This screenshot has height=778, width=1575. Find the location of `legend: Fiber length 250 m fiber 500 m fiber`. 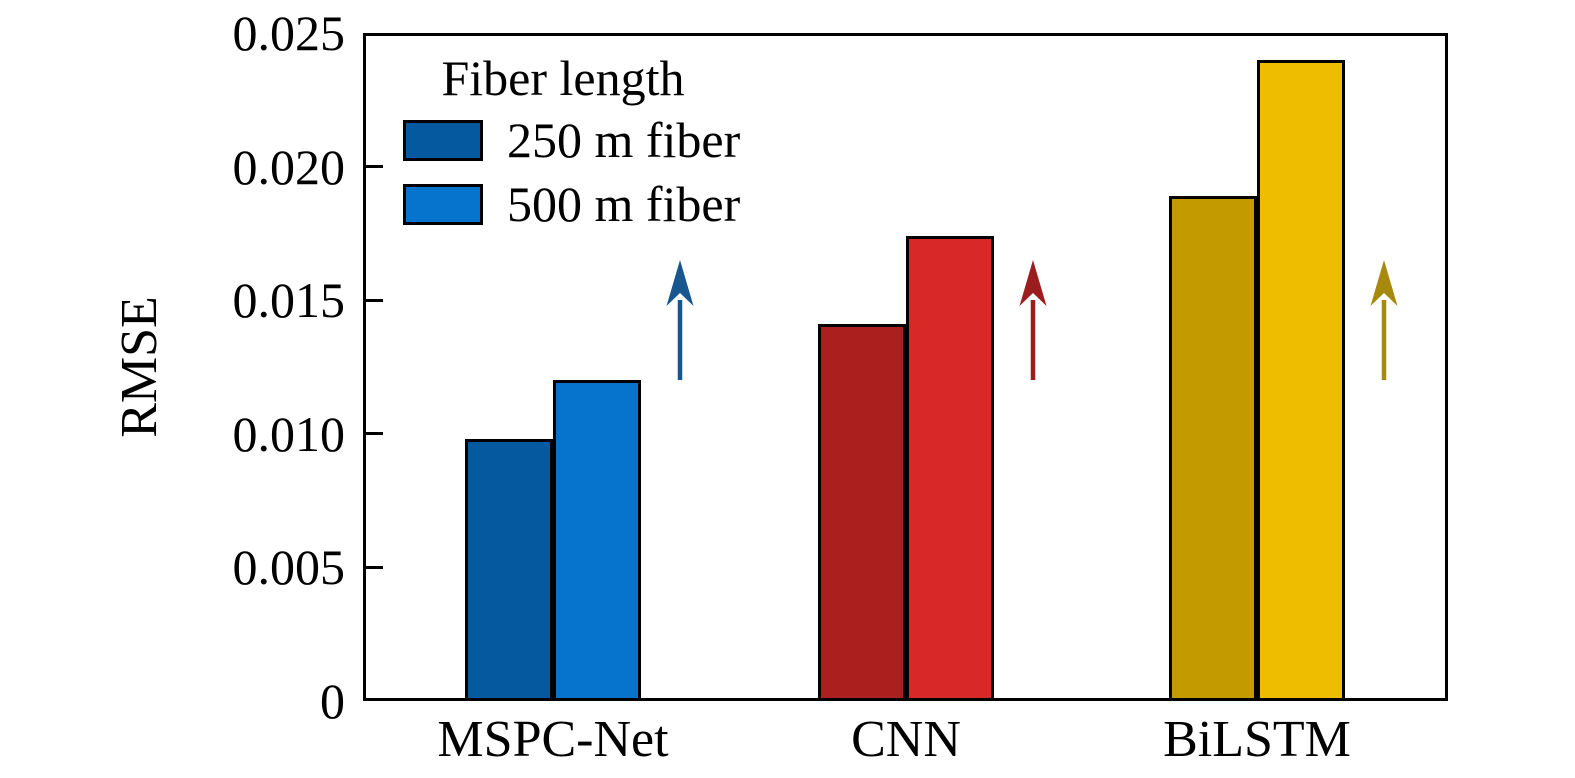

legend: Fiber length 250 m fiber 500 m fiber is located at coordinates (571, 146).